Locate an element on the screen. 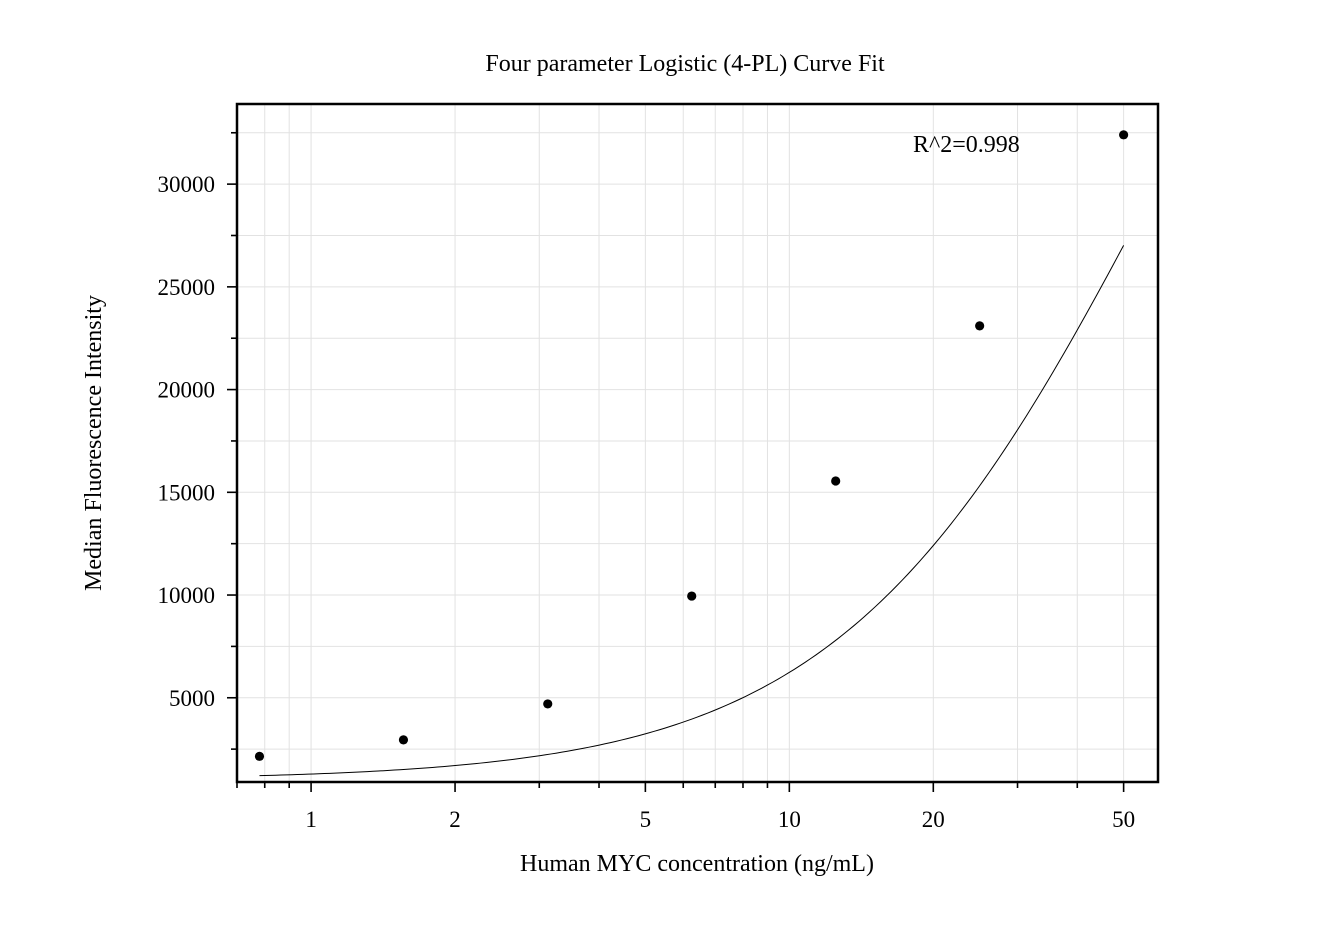 The image size is (1335, 930). x-tick-labels: 1 2 5 10 20 50 is located at coordinates (720, 819).